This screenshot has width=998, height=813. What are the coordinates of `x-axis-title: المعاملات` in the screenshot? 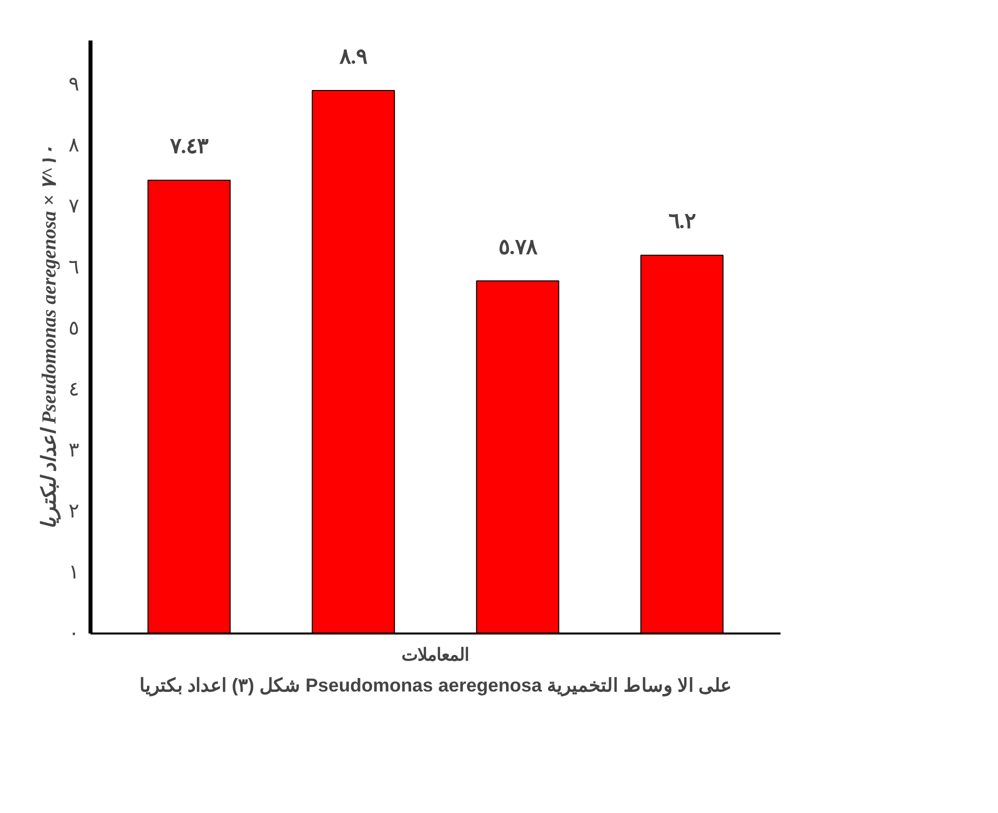 It's located at (436, 654).